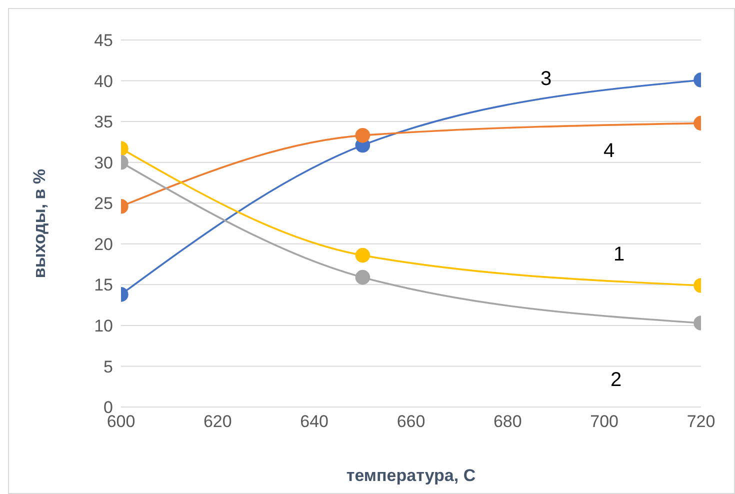  What do you see at coordinates (103, 81) in the screenshot?
I see `y-tick-label: 40` at bounding box center [103, 81].